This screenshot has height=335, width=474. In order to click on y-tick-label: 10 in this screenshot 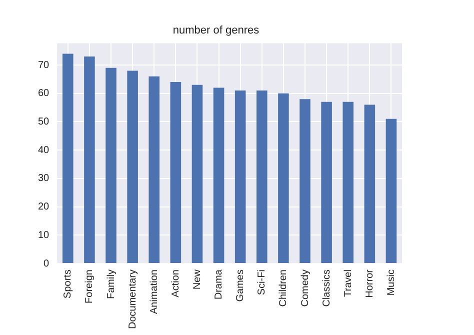, I will do `click(44, 235)`.